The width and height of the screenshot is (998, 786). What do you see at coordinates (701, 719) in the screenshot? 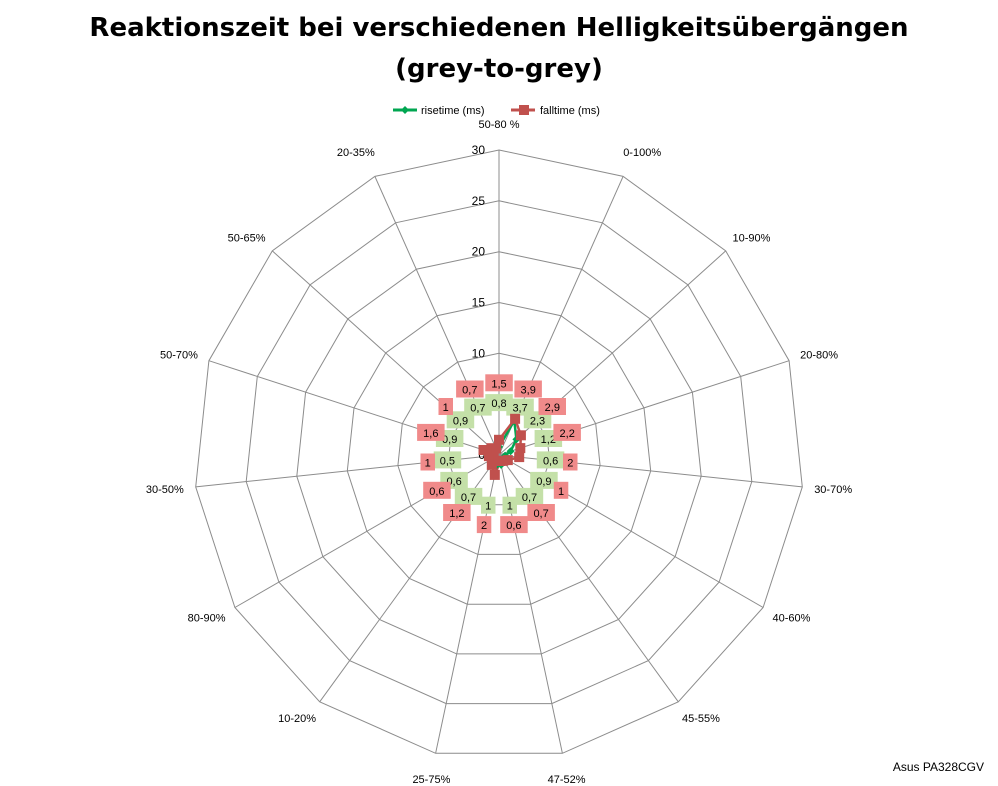
I see `category-label: 45-55%` at bounding box center [701, 719].